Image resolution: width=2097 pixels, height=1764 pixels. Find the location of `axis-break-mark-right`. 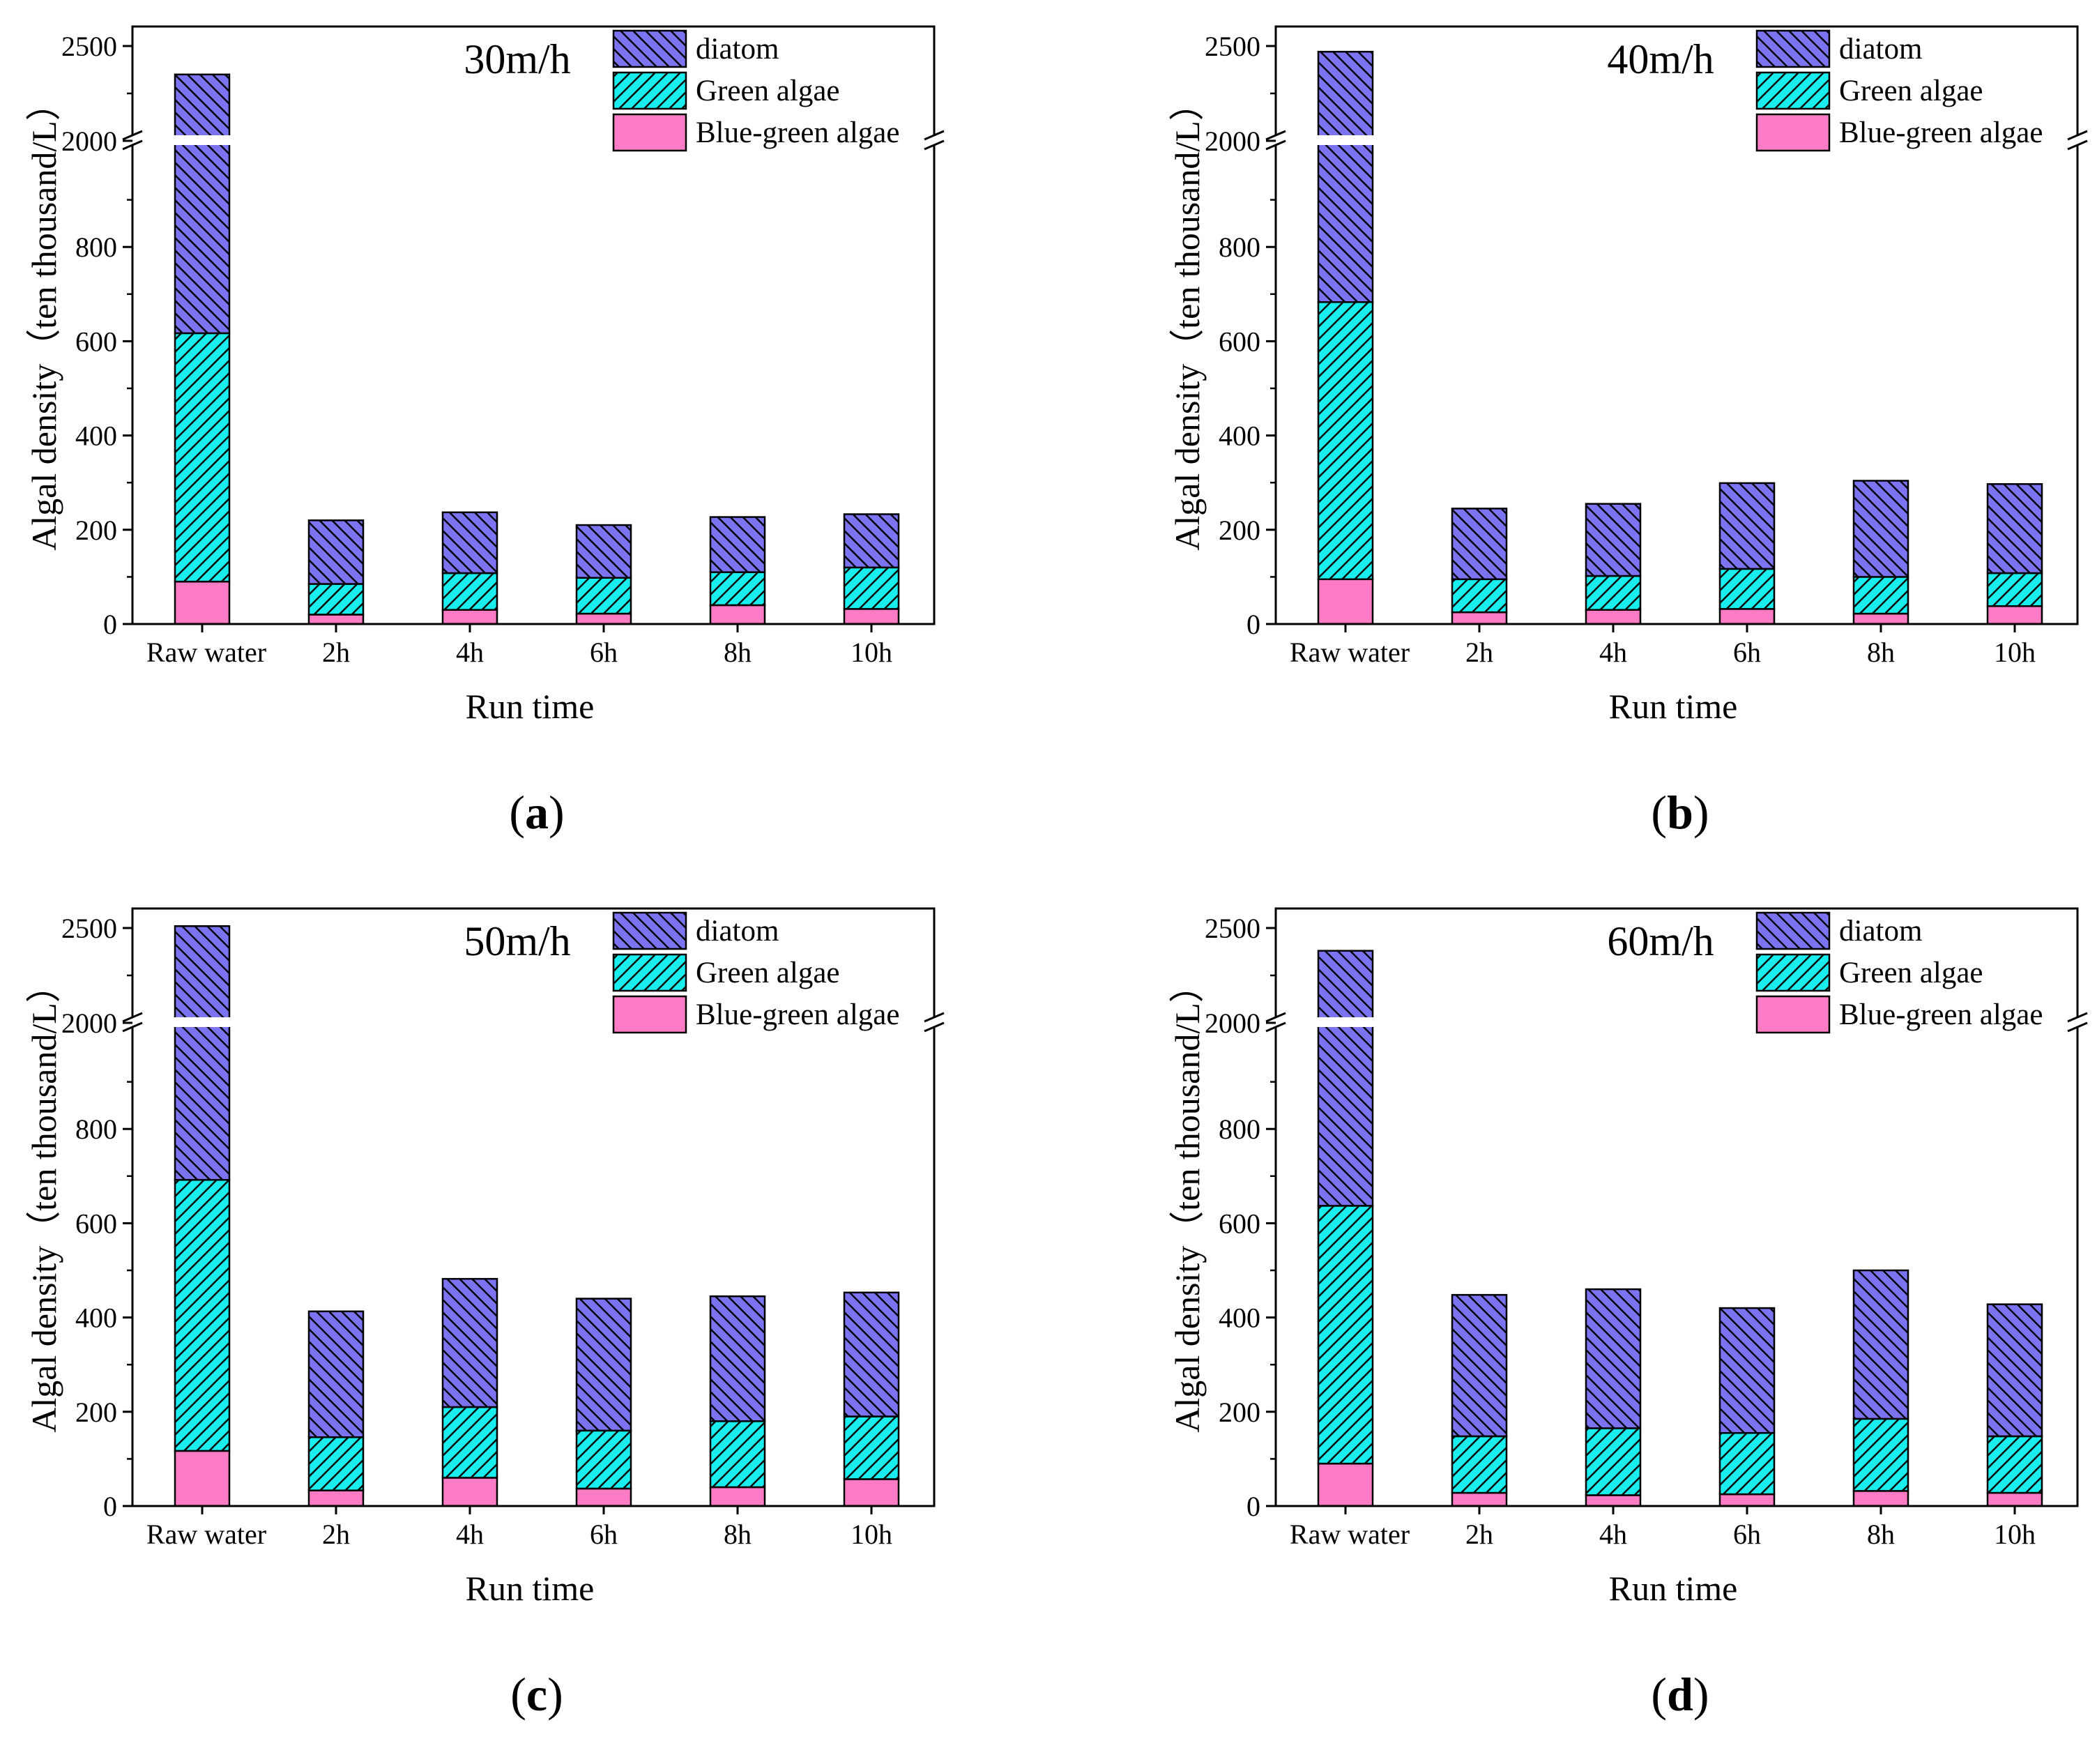

axis-break-mark-right is located at coordinates (2077, 140).